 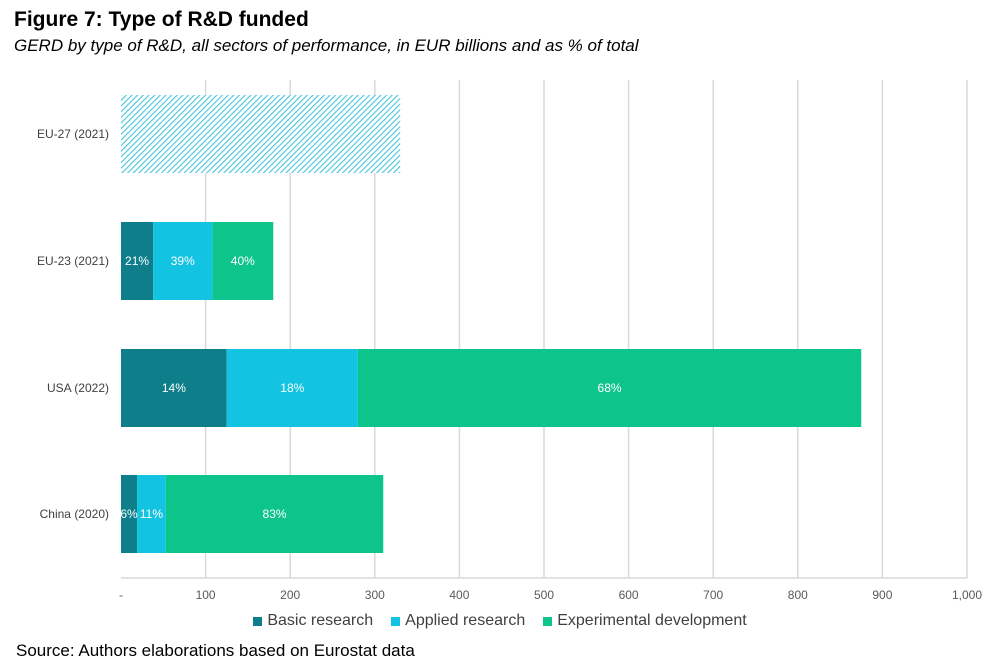 I want to click on x-tick-label: -, so click(x=121, y=595).